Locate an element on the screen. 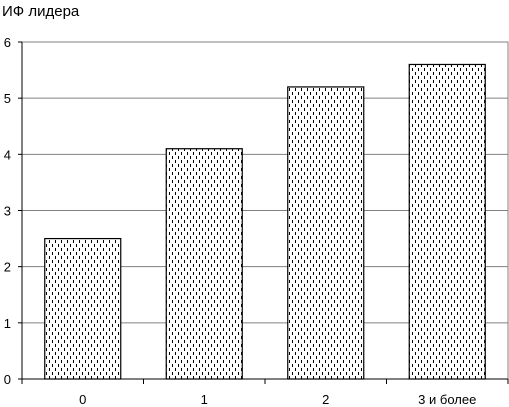 The height and width of the screenshot is (407, 509). x-tick-label: 0 is located at coordinates (82, 399).